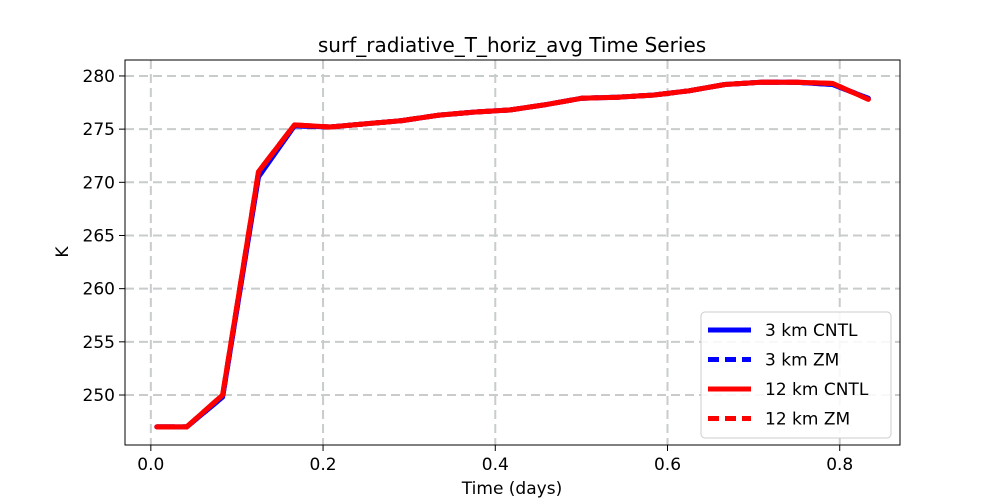 The image size is (1000, 504). I want to click on y-tick-label: 250, so click(99, 396).